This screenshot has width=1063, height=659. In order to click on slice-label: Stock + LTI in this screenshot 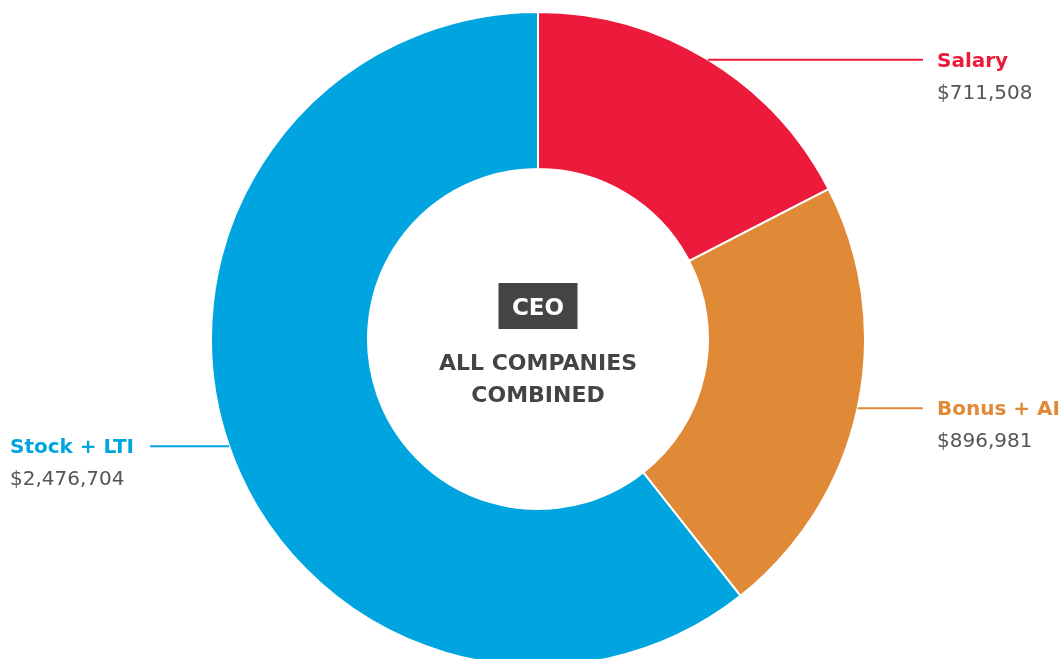, I will do `click(72, 446)`.